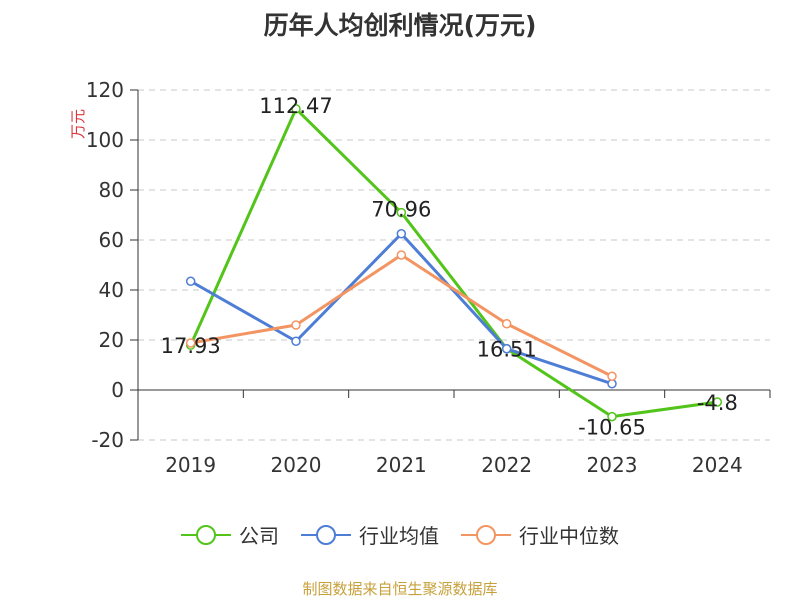 Image resolution: width=800 pixels, height=600 pixels. I want to click on chart-legend: 公司 行业均值 行业中位数, so click(400, 534).